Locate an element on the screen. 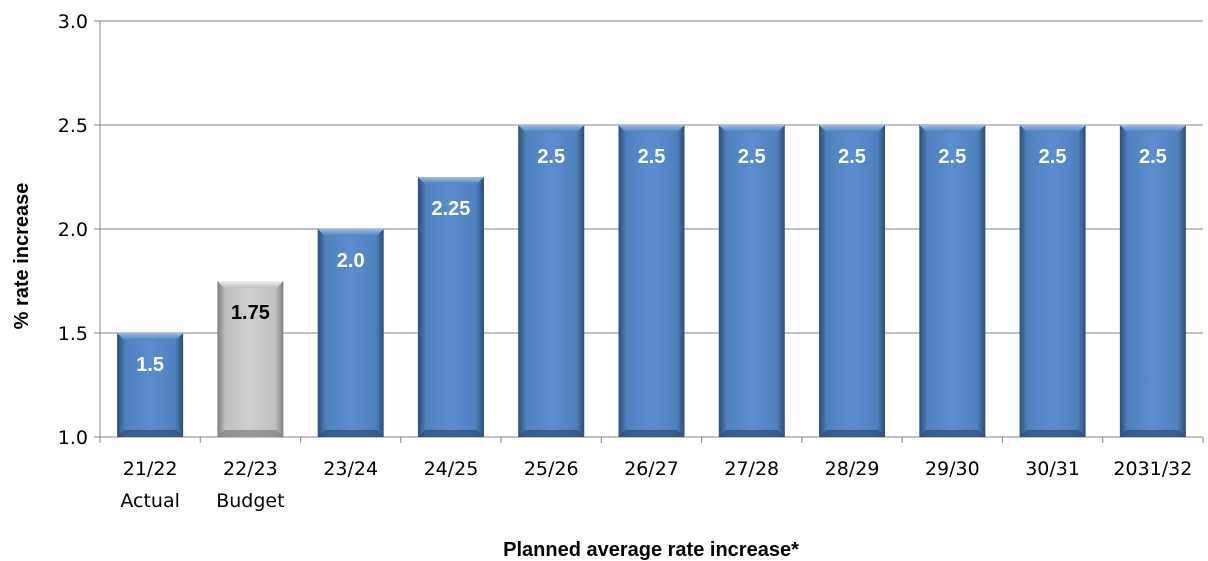 The image size is (1208, 561). x-tick-label: 27/28 is located at coordinates (751, 469).